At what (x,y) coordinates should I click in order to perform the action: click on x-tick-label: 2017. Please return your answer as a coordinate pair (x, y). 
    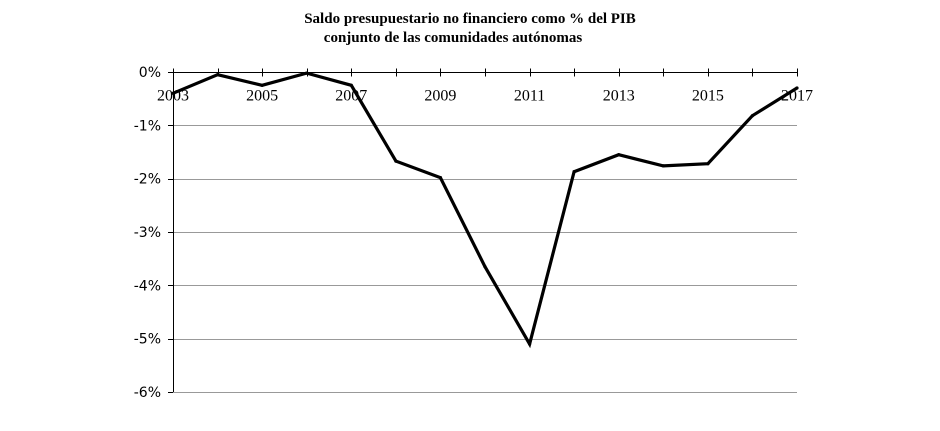
    Looking at the image, I should click on (797, 96).